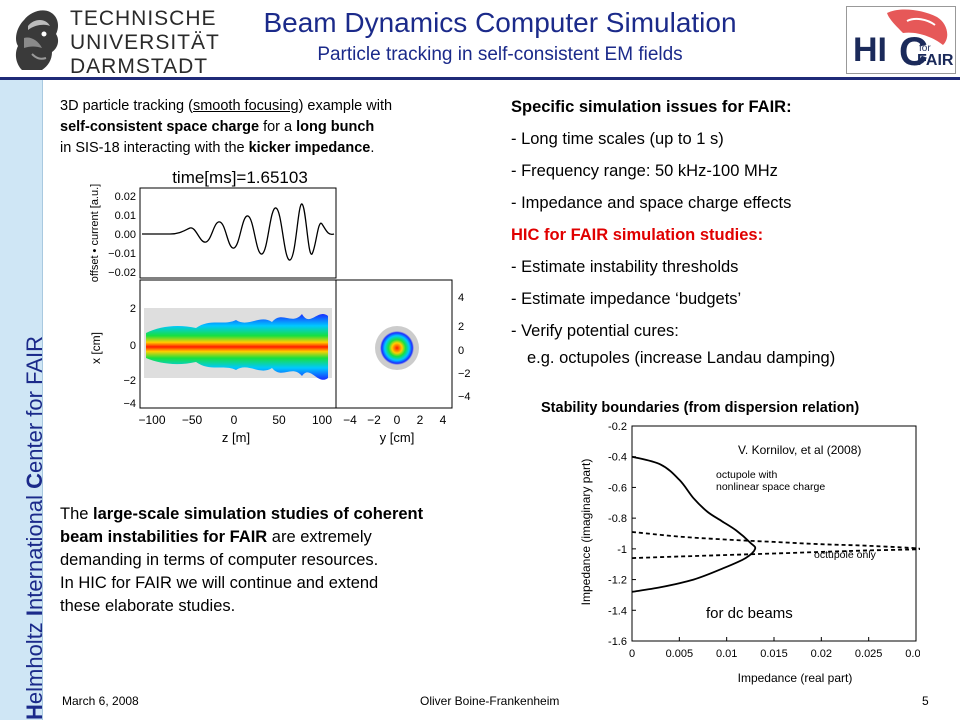 The height and width of the screenshot is (720, 960). I want to click on tick-label: 0.00, so click(125, 235).